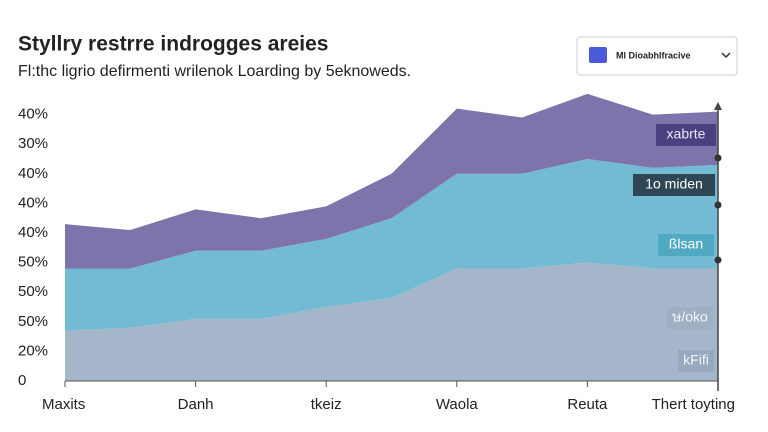 This screenshot has width=768, height=432. Describe the element at coordinates (326, 404) in the screenshot. I see `x-tick-label: tkeiz` at that location.